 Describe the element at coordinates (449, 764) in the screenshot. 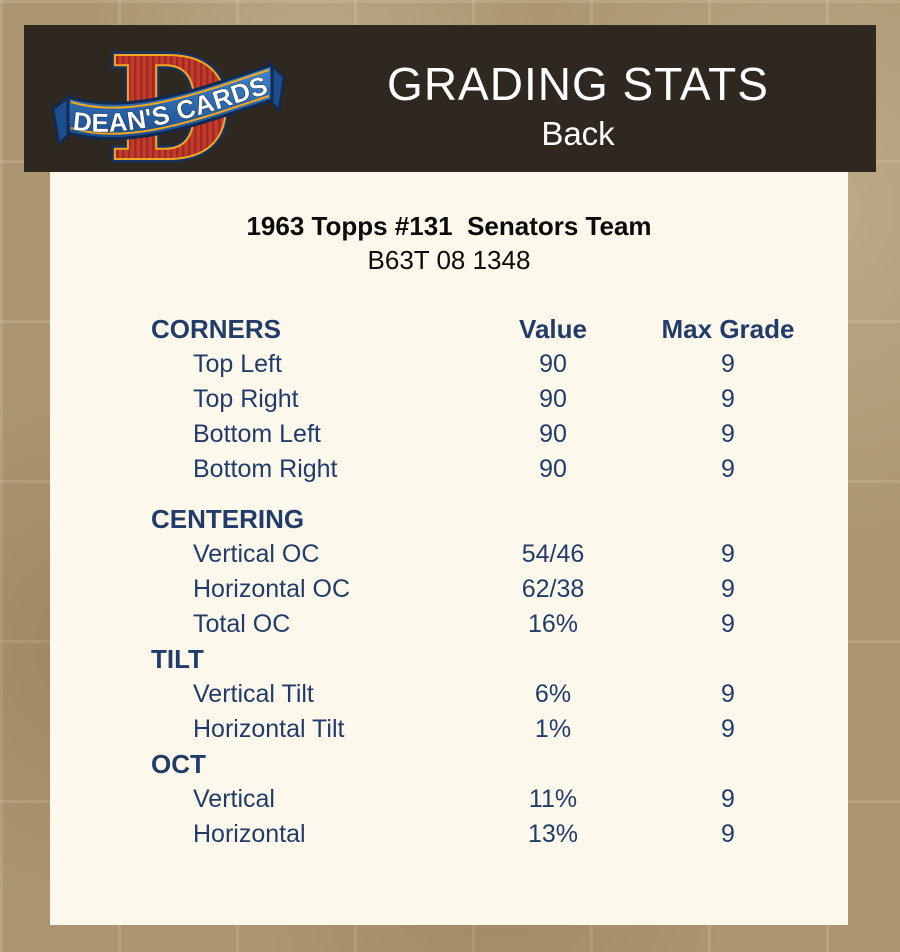

I see `table-row-oct-header: OCT` at that location.